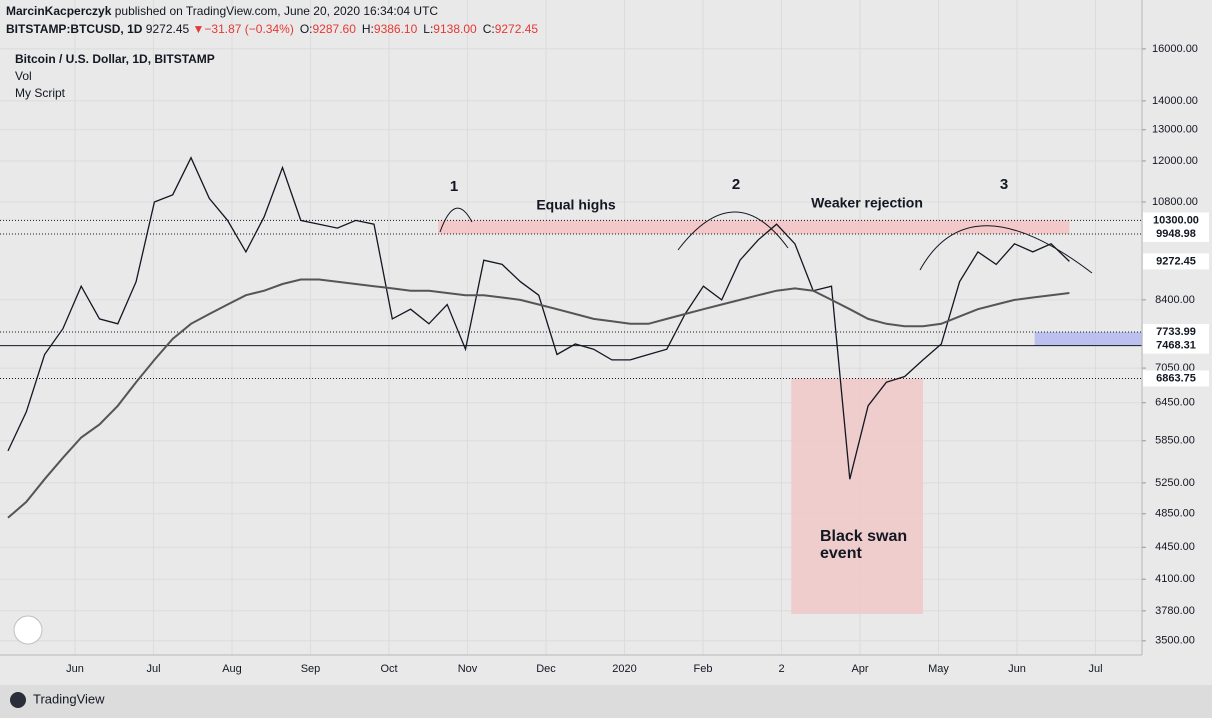 The width and height of the screenshot is (1212, 718). What do you see at coordinates (624, 669) in the screenshot?
I see `x-tick-label: 2020` at bounding box center [624, 669].